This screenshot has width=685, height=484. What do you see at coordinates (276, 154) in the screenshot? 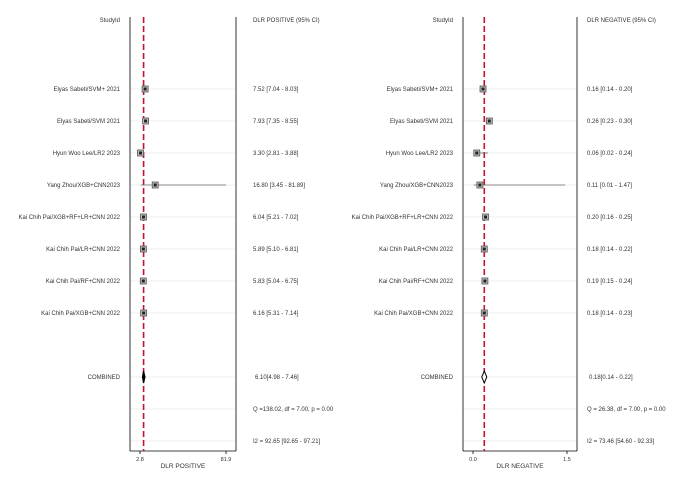
I see `study-estimate-text: 3.30 [2.81 - 3.88]` at bounding box center [276, 154].